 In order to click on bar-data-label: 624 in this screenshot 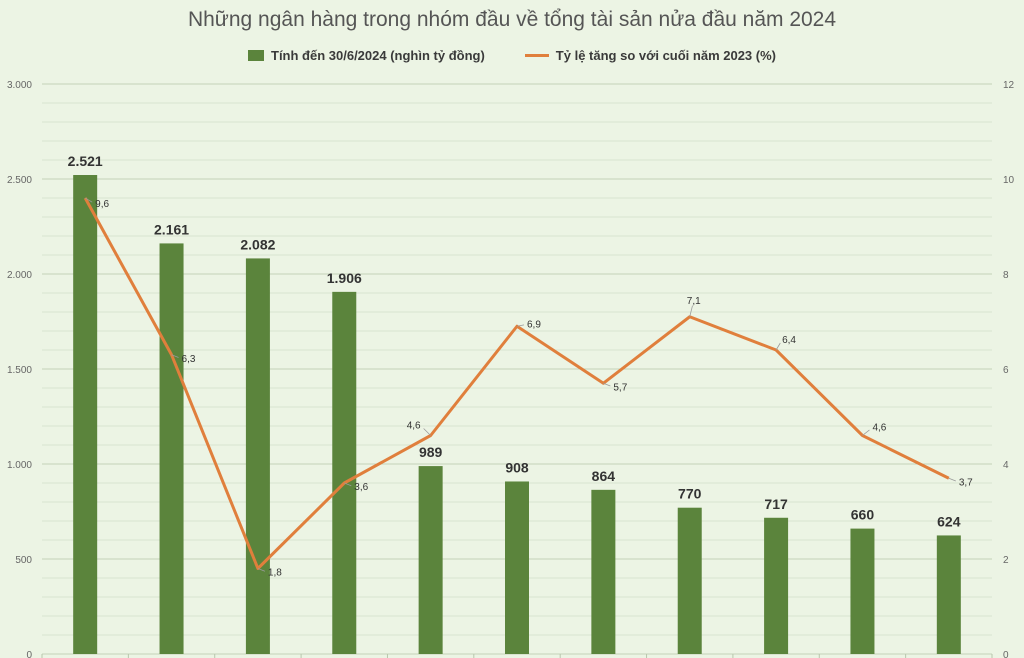, I will do `click(949, 521)`.